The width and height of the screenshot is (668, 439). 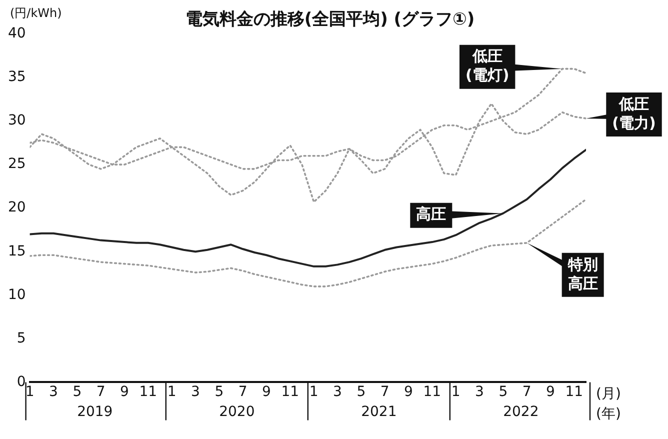 What do you see at coordinates (17, 120) in the screenshot?
I see `y-tick-label: 30` at bounding box center [17, 120].